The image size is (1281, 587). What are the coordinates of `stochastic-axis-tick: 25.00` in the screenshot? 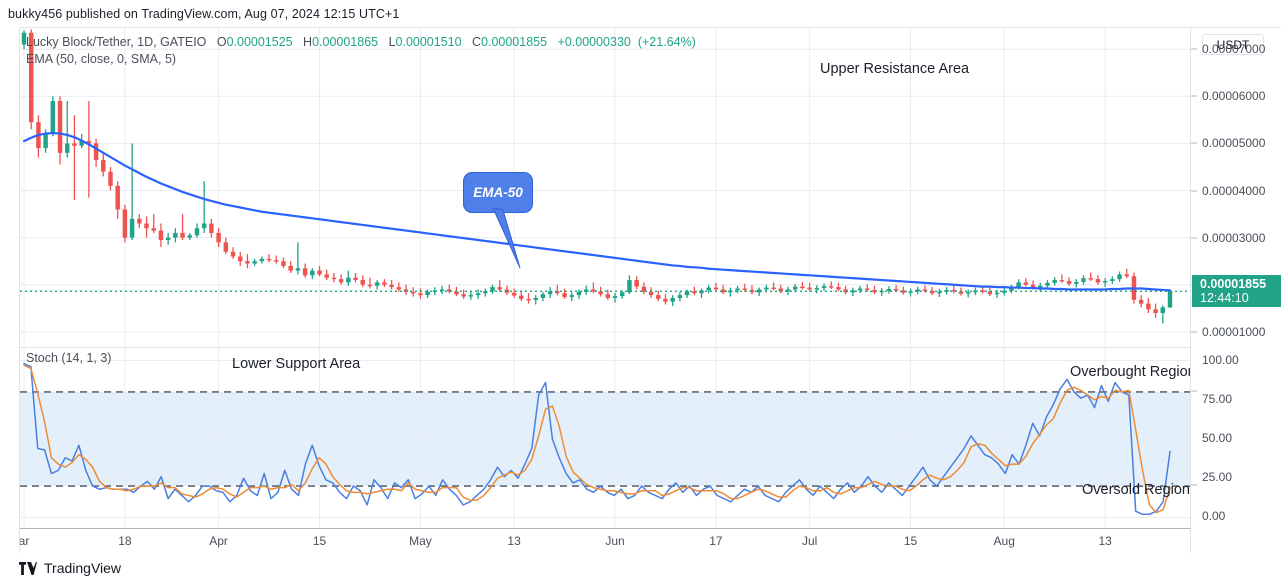 It's located at (1217, 477).